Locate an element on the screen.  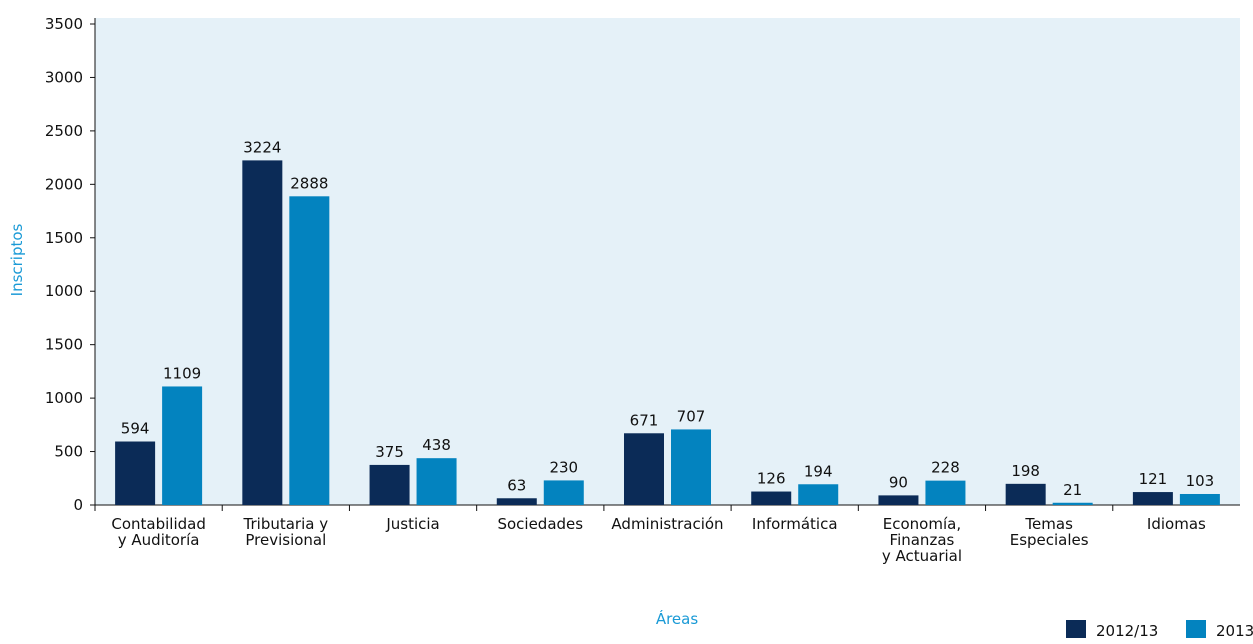
value-label: 126 is located at coordinates (771, 479).